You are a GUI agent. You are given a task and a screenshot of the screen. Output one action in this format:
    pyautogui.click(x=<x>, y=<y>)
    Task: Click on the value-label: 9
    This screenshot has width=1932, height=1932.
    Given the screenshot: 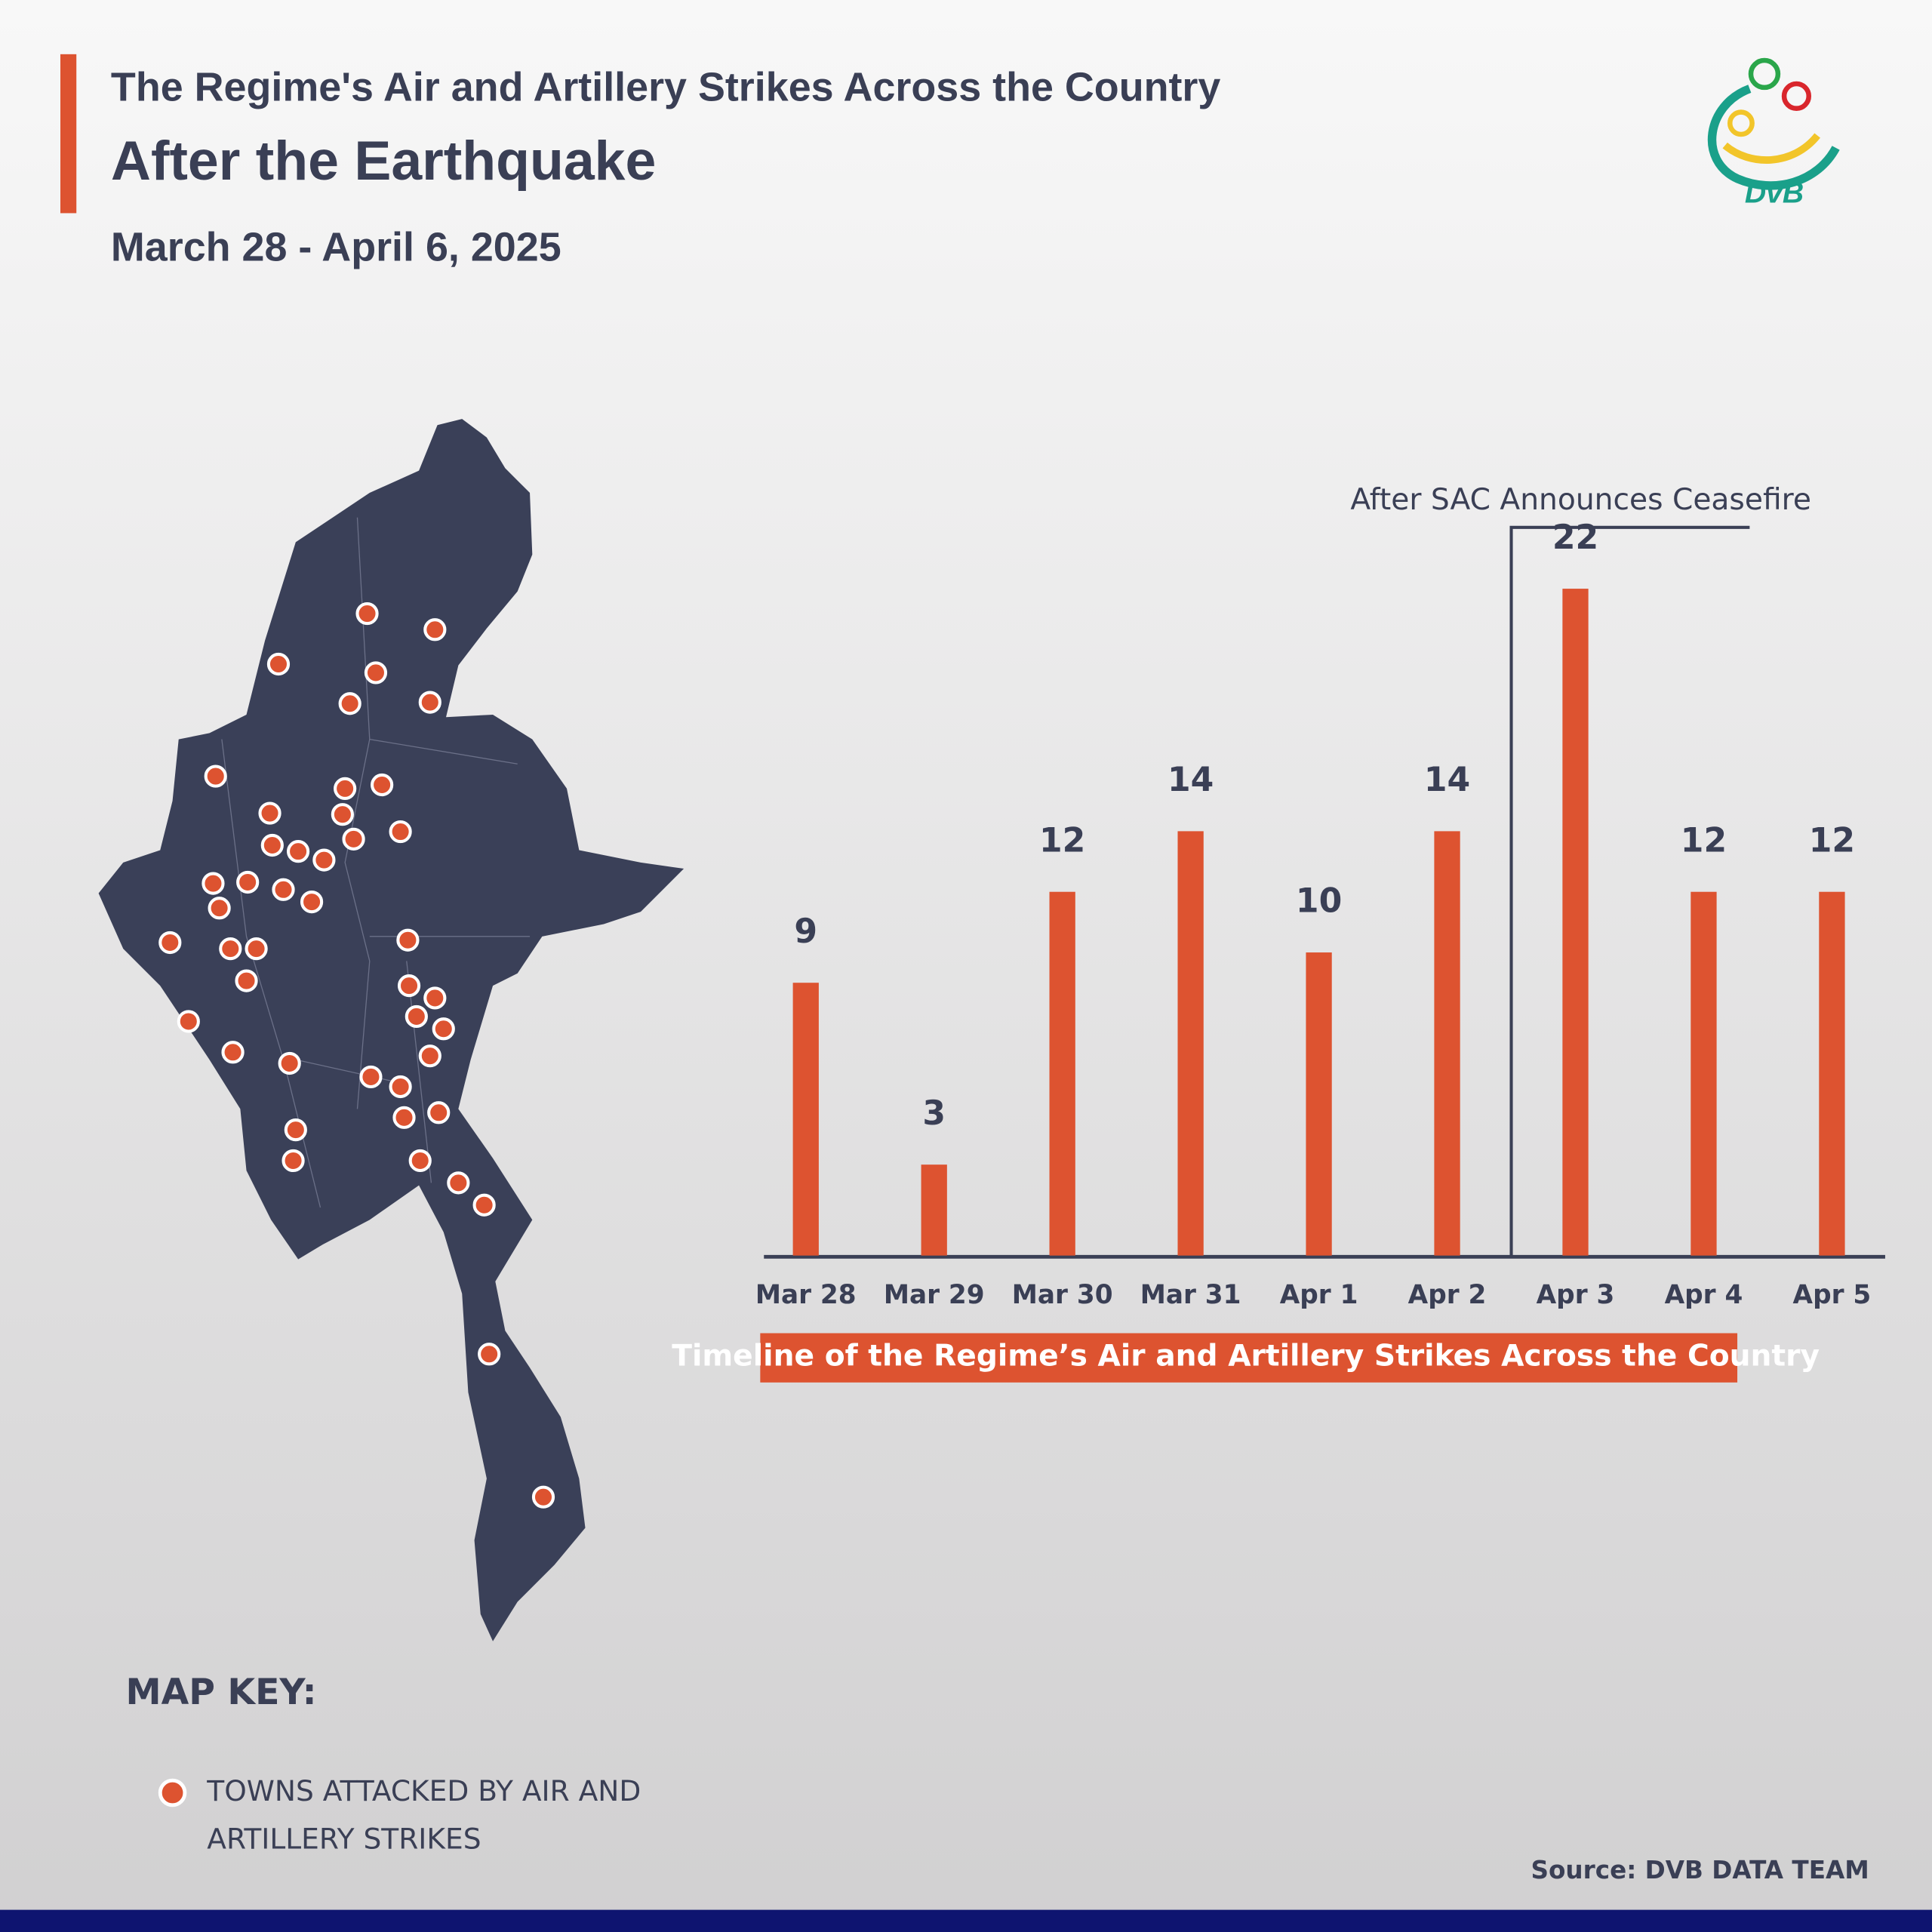 What is the action you would take?
    pyautogui.click(x=805, y=931)
    